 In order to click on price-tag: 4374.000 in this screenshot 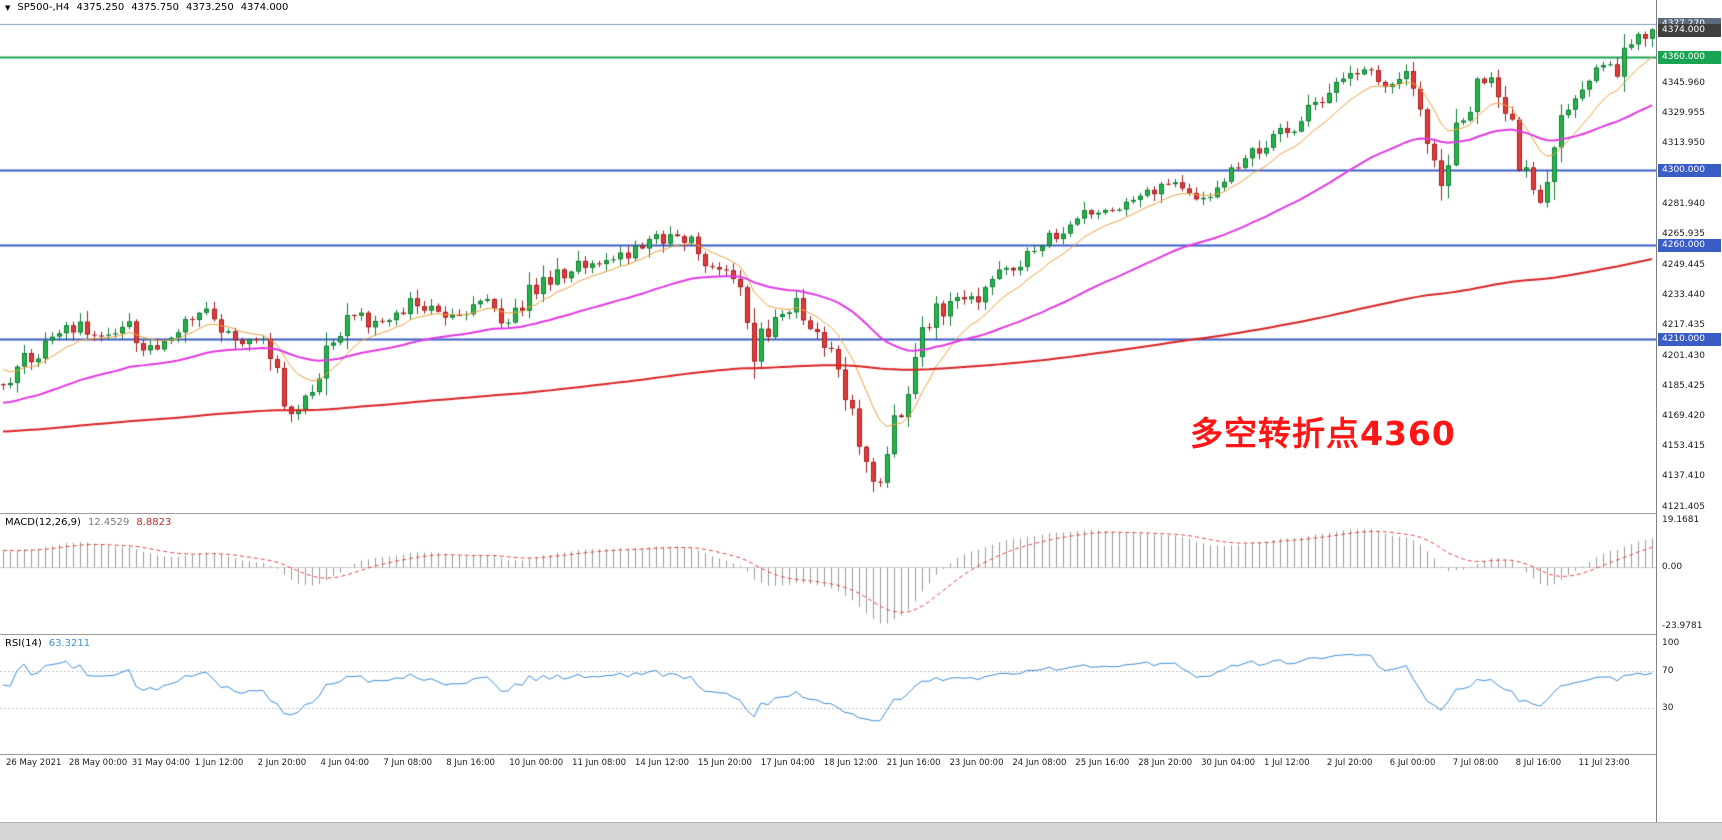, I will do `click(1689, 31)`.